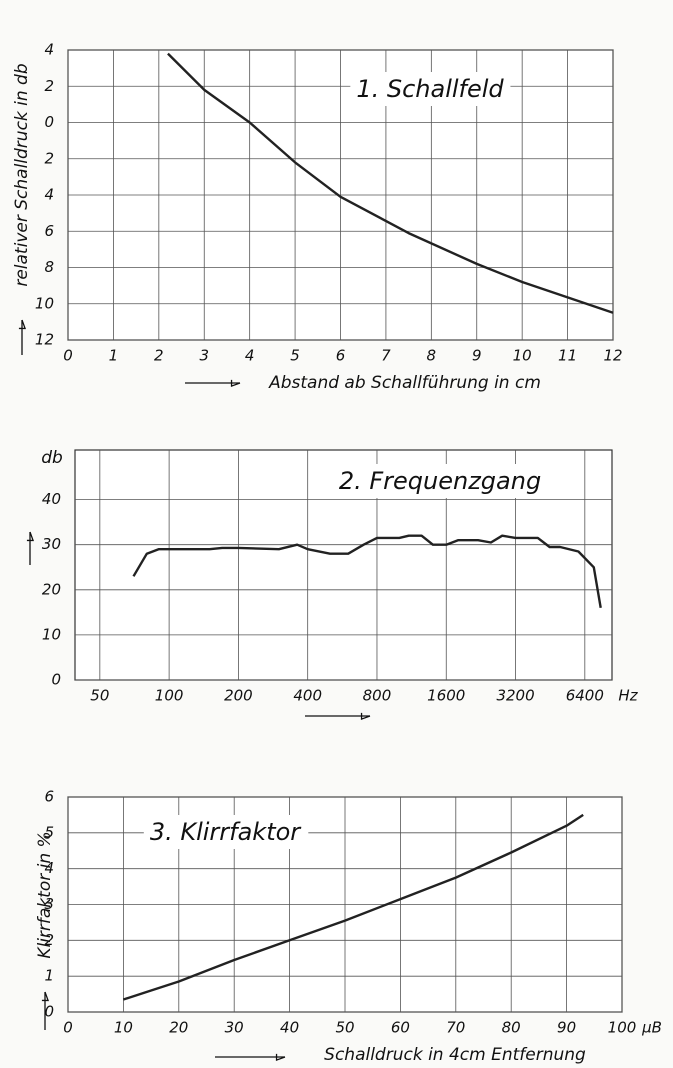 The image size is (673, 1068). I want to click on x-tick-label: 7, so click(386, 356).